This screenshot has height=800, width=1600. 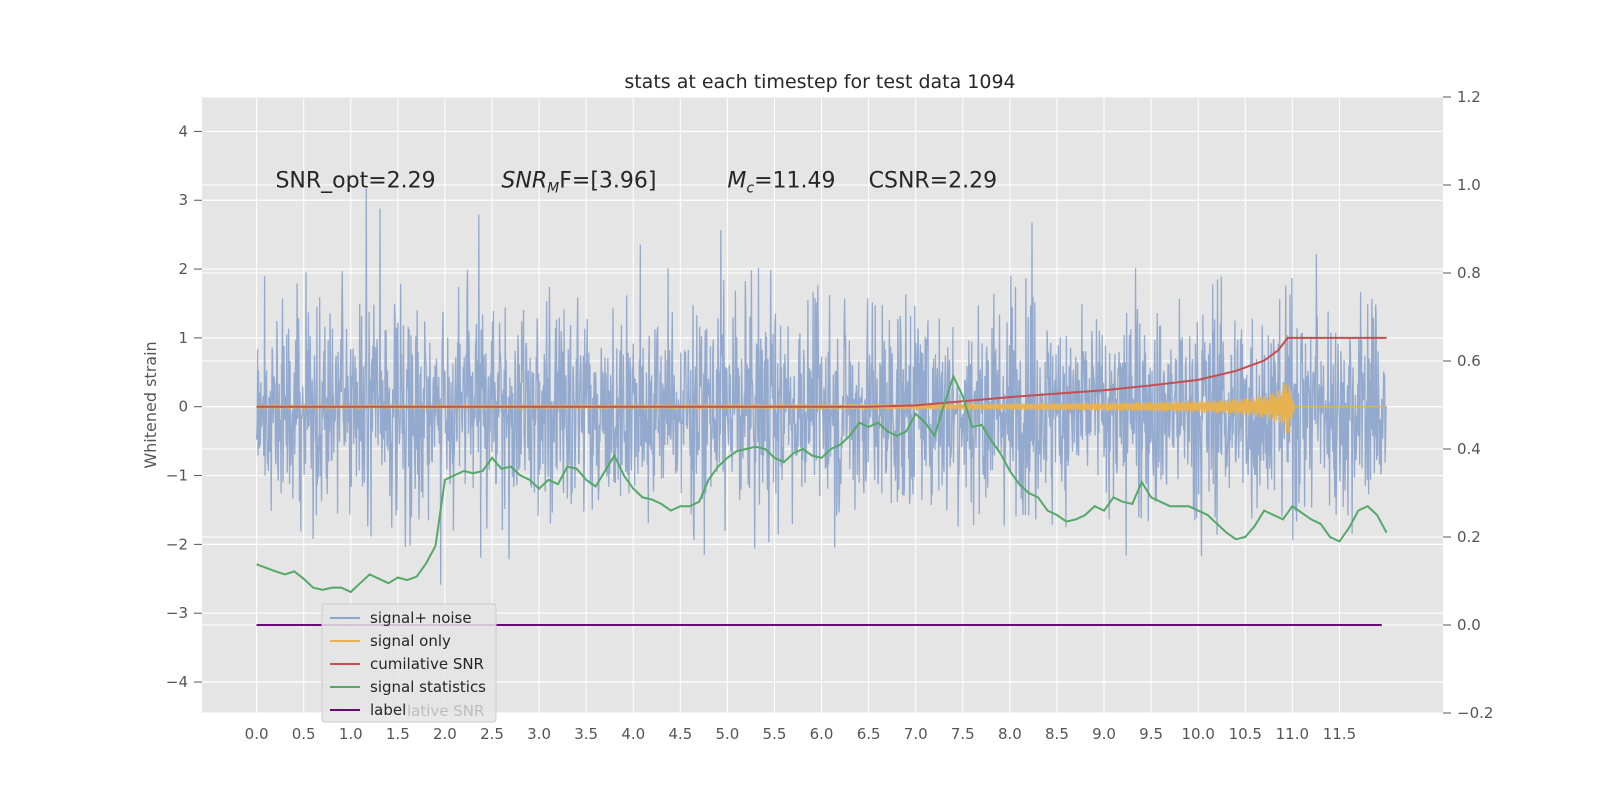 I want to click on annotation-text: SNR_opt=2.29, so click(x=355, y=181).